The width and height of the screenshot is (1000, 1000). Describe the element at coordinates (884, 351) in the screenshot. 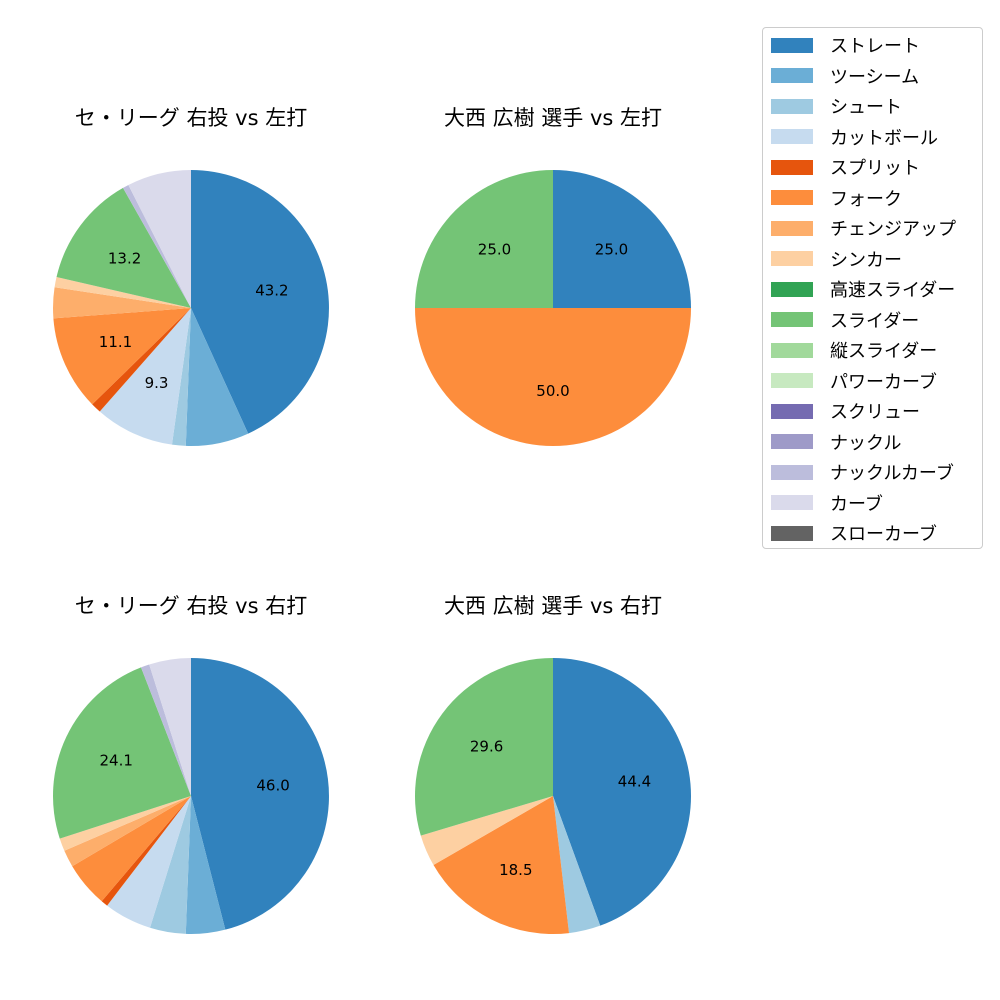

I see `legend-label: 縦スライダー` at that location.